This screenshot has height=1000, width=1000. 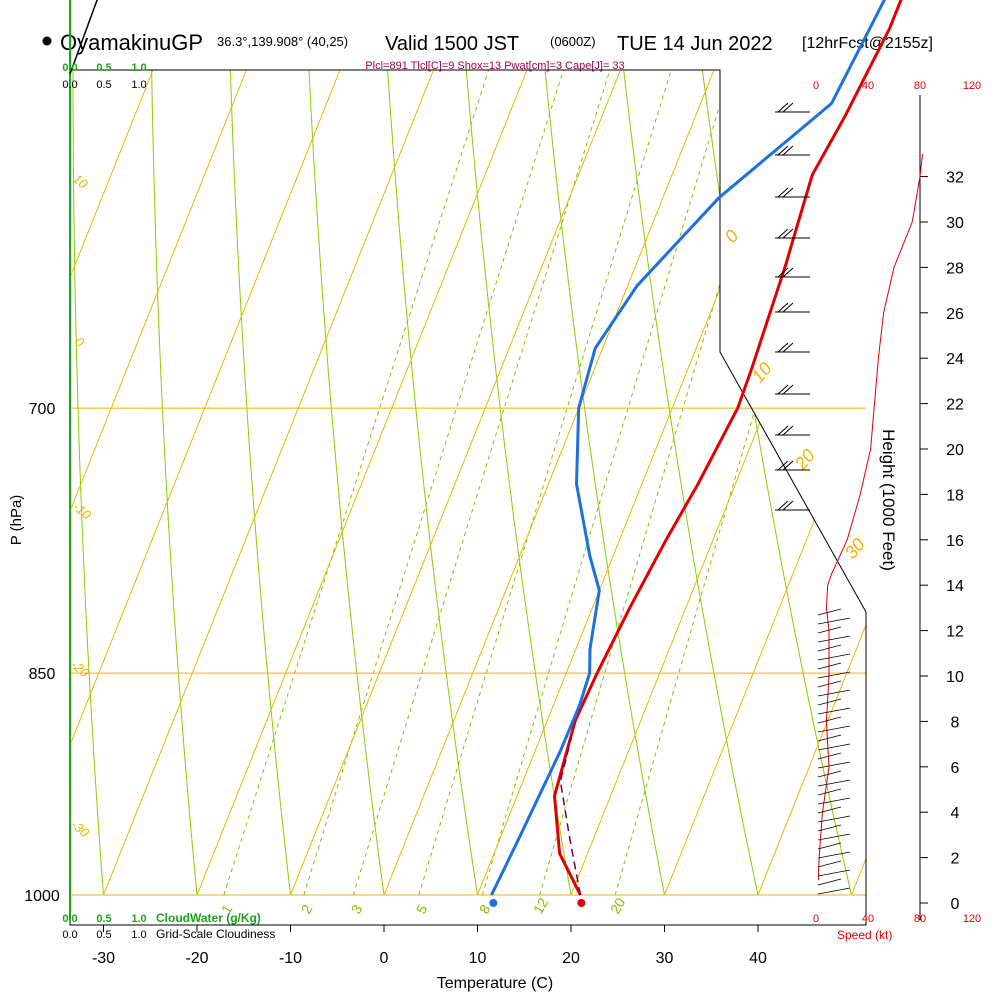 What do you see at coordinates (422, 909) in the screenshot?
I see `mixing-ratio-label: 5` at bounding box center [422, 909].